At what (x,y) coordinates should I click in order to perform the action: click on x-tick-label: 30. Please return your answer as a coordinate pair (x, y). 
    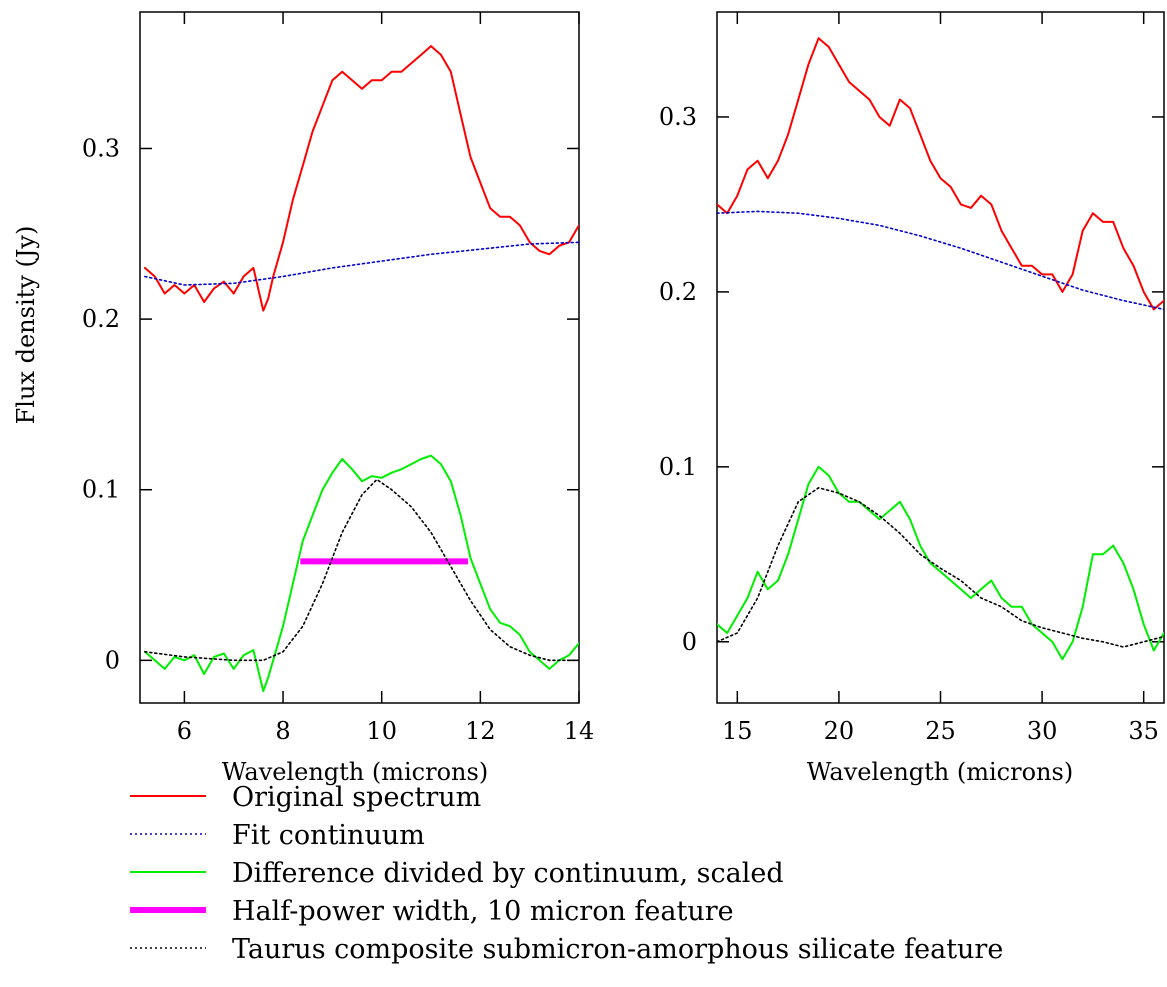
    Looking at the image, I should click on (1042, 731).